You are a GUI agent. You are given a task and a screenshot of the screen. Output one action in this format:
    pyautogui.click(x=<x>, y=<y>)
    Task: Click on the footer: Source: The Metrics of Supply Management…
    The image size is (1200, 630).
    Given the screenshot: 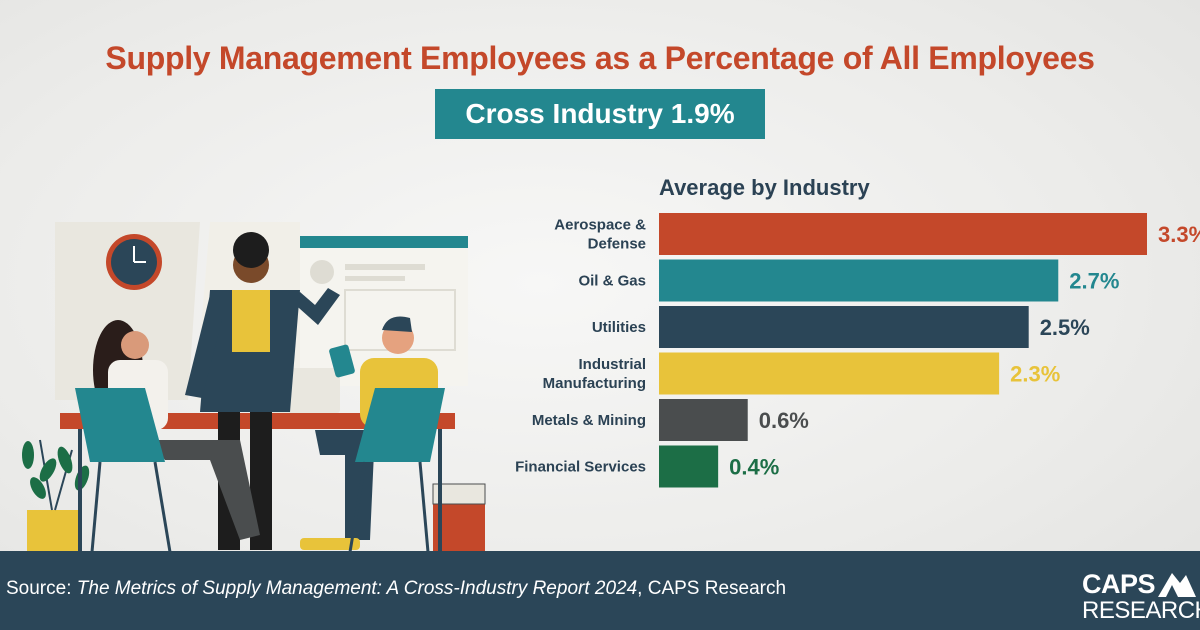 What is the action you would take?
    pyautogui.click(x=600, y=590)
    